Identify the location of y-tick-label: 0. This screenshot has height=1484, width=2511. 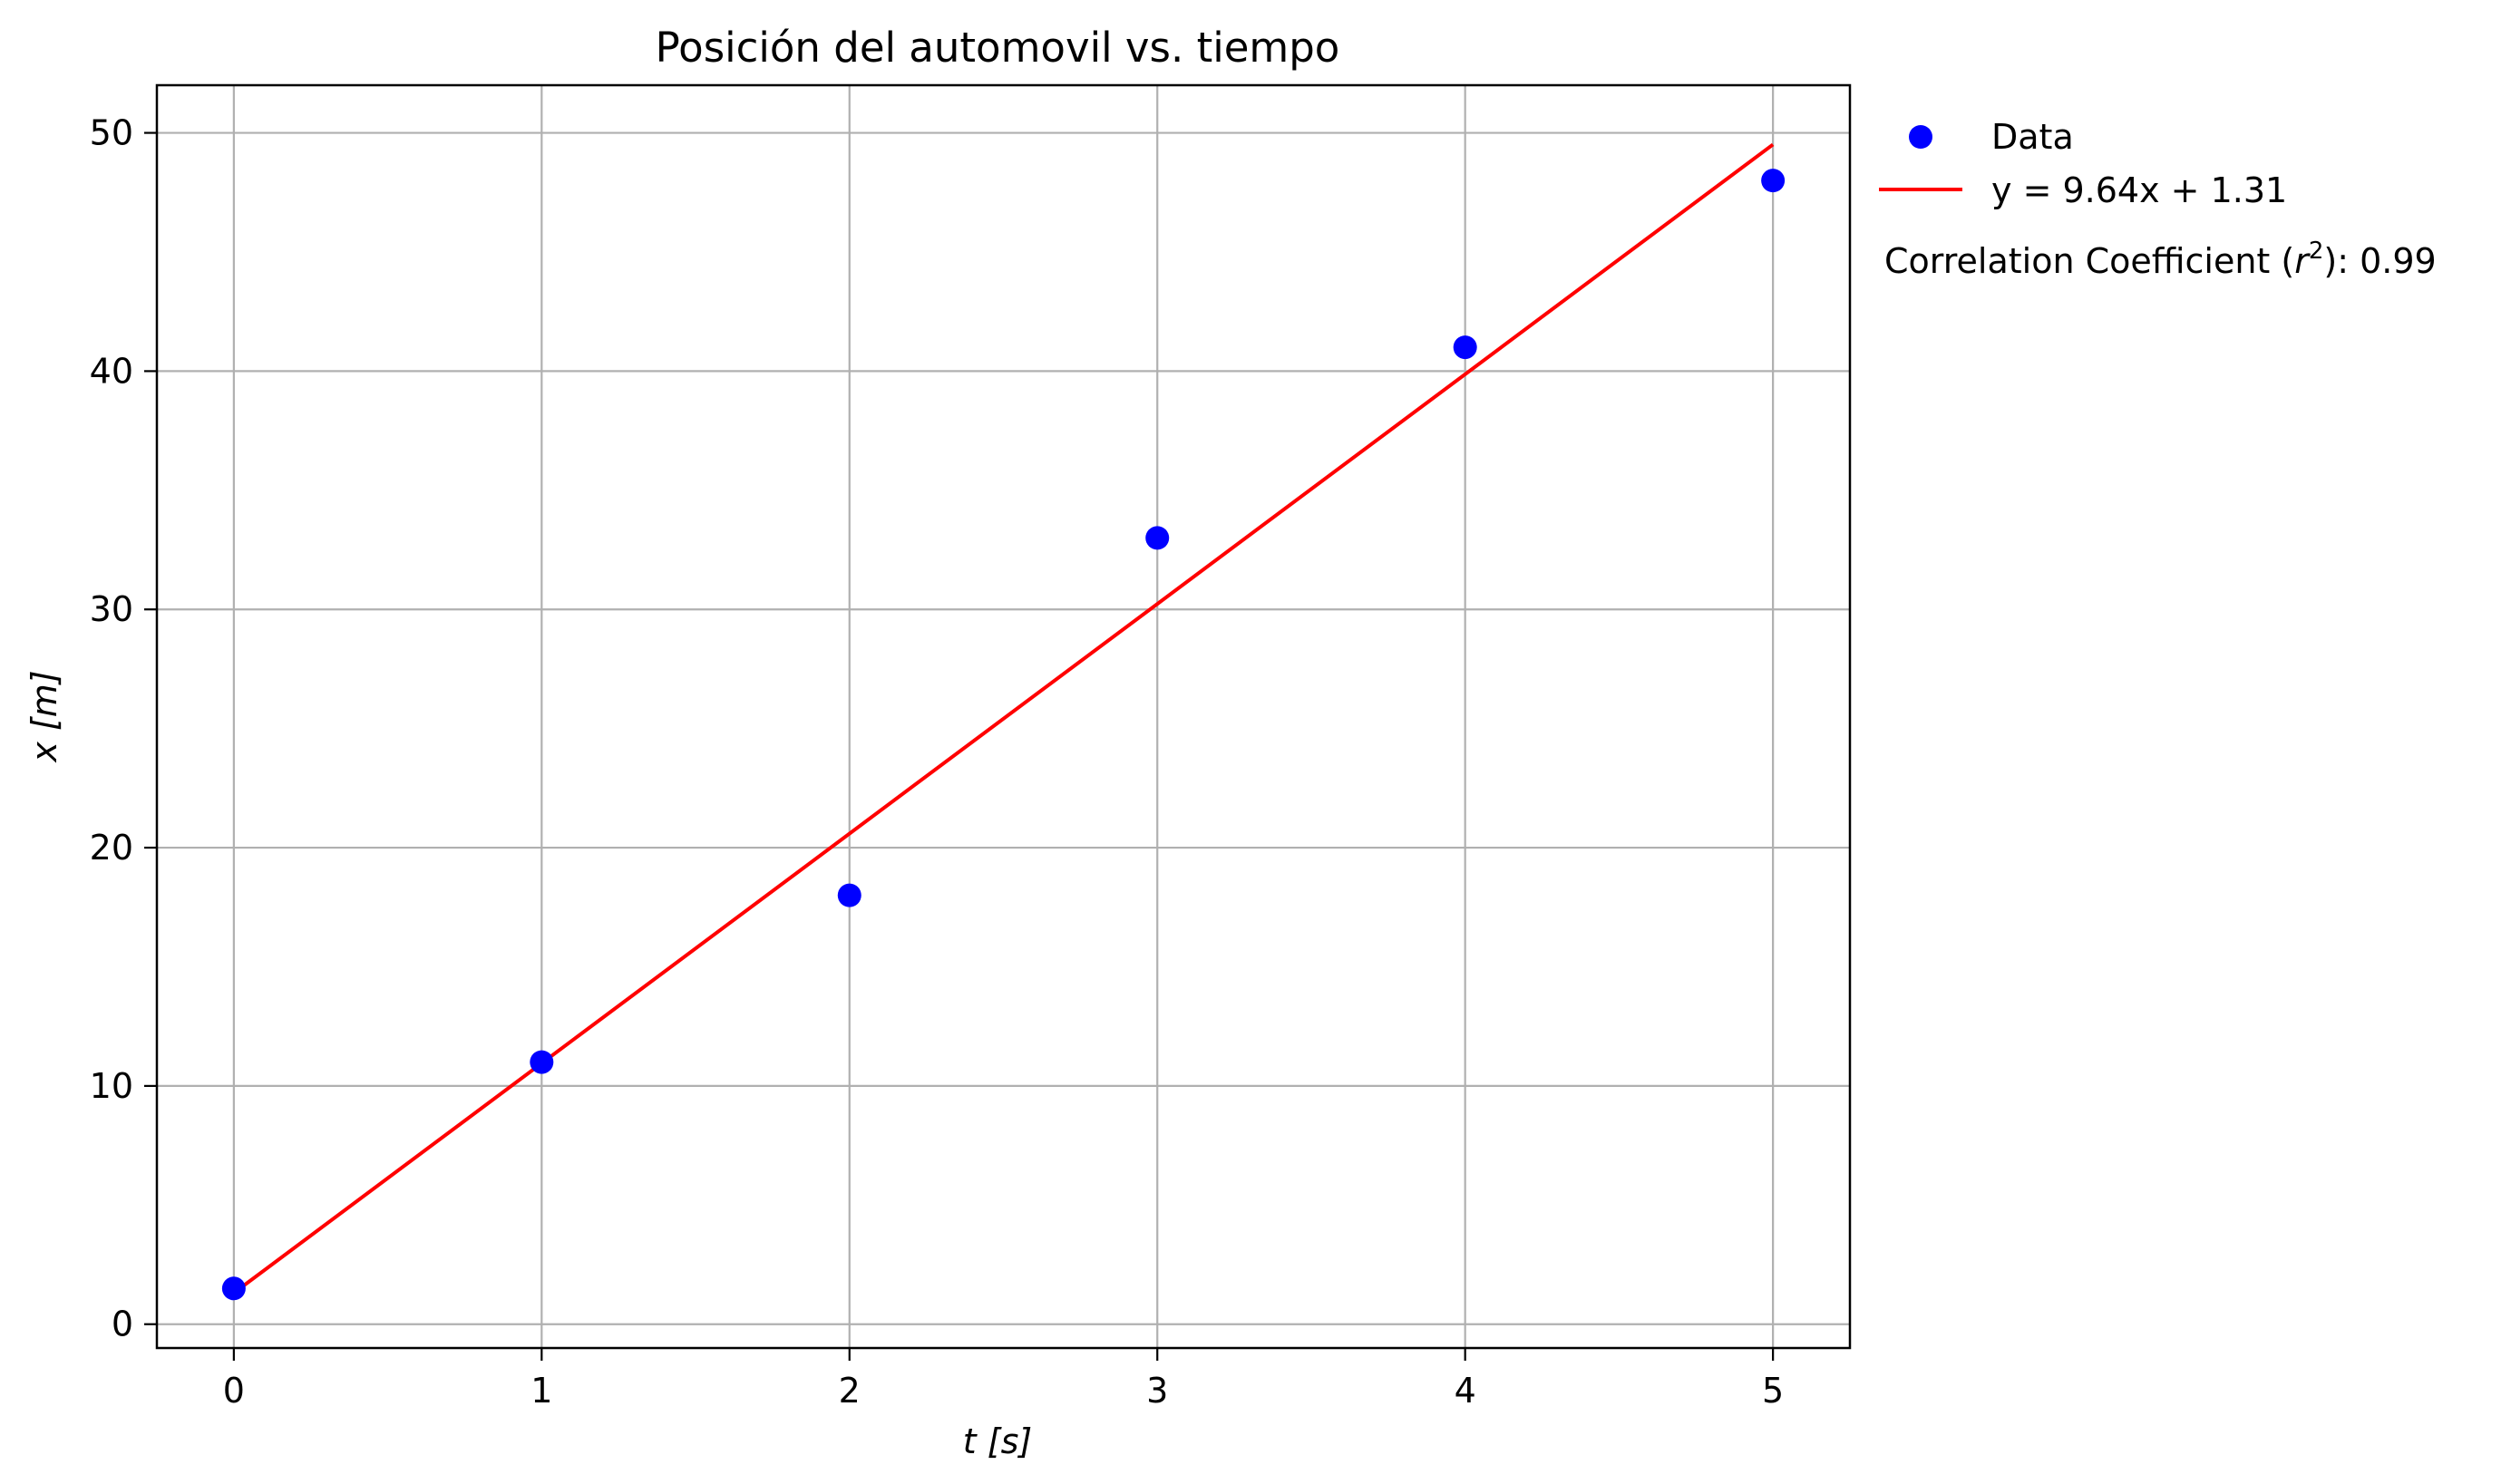
(122, 1324).